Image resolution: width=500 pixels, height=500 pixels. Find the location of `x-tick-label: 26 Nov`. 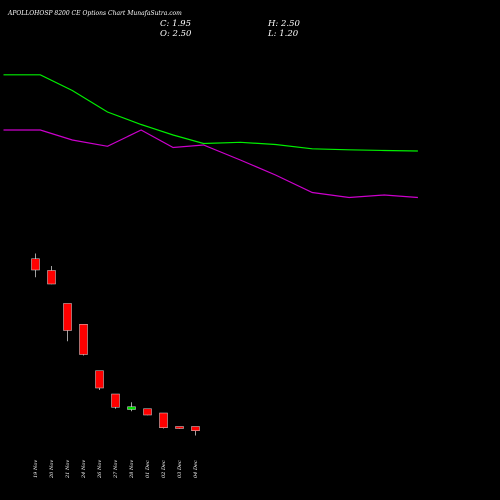

x-tick-label: 26 Nov is located at coordinates (100, 469).